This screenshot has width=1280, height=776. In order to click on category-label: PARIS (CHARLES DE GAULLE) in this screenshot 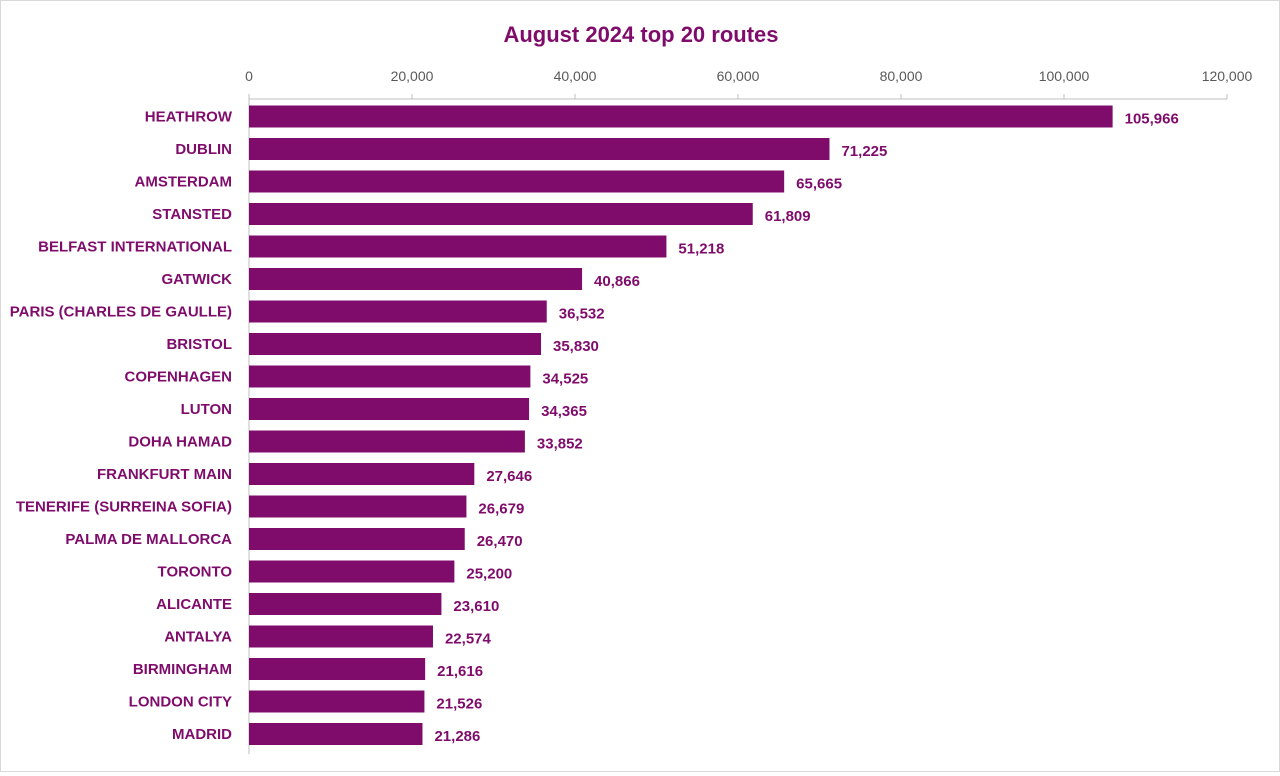, I will do `click(121, 312)`.